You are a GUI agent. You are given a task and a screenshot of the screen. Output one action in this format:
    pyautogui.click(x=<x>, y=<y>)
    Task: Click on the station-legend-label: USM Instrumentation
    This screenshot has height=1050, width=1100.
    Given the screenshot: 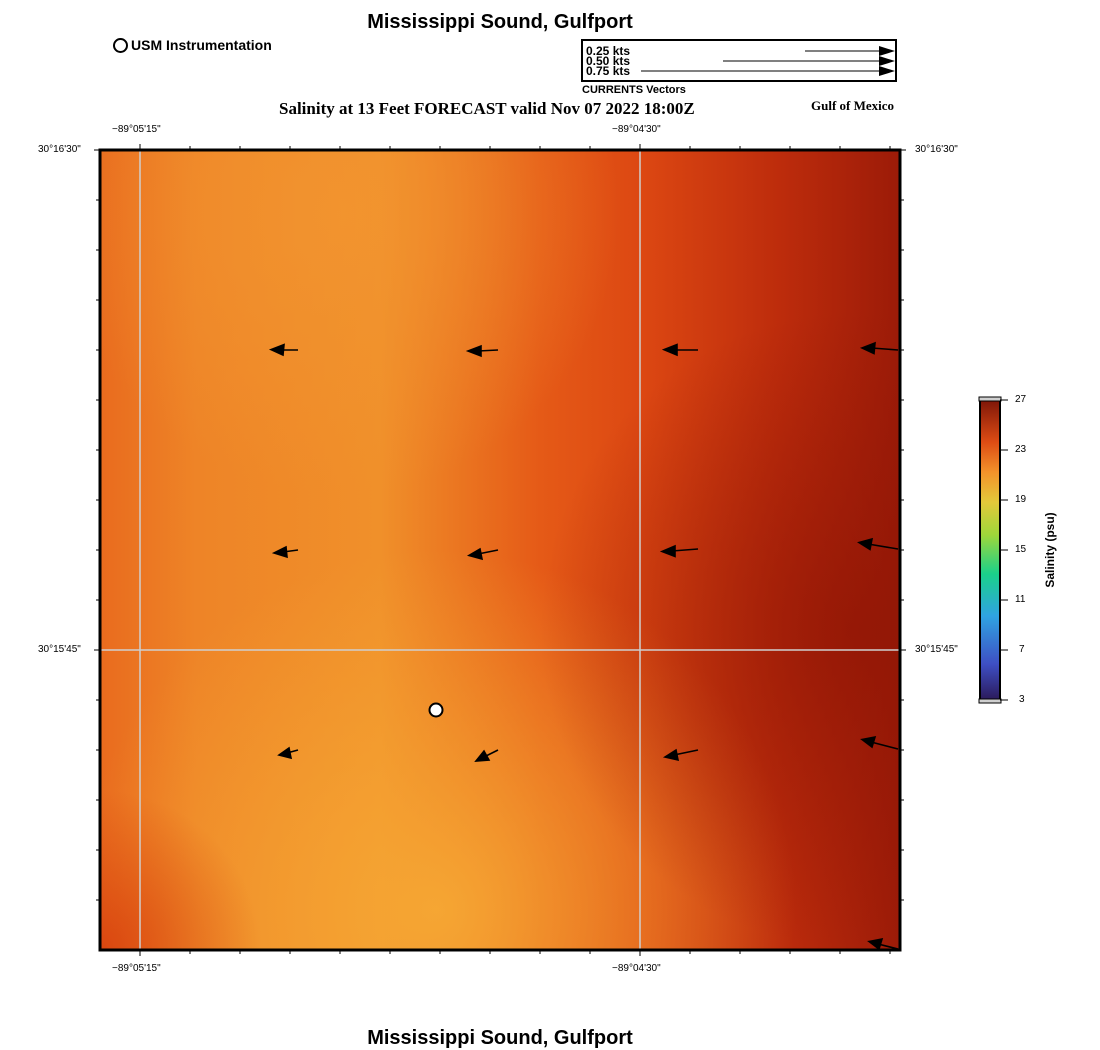 What is the action you would take?
    pyautogui.click(x=201, y=45)
    